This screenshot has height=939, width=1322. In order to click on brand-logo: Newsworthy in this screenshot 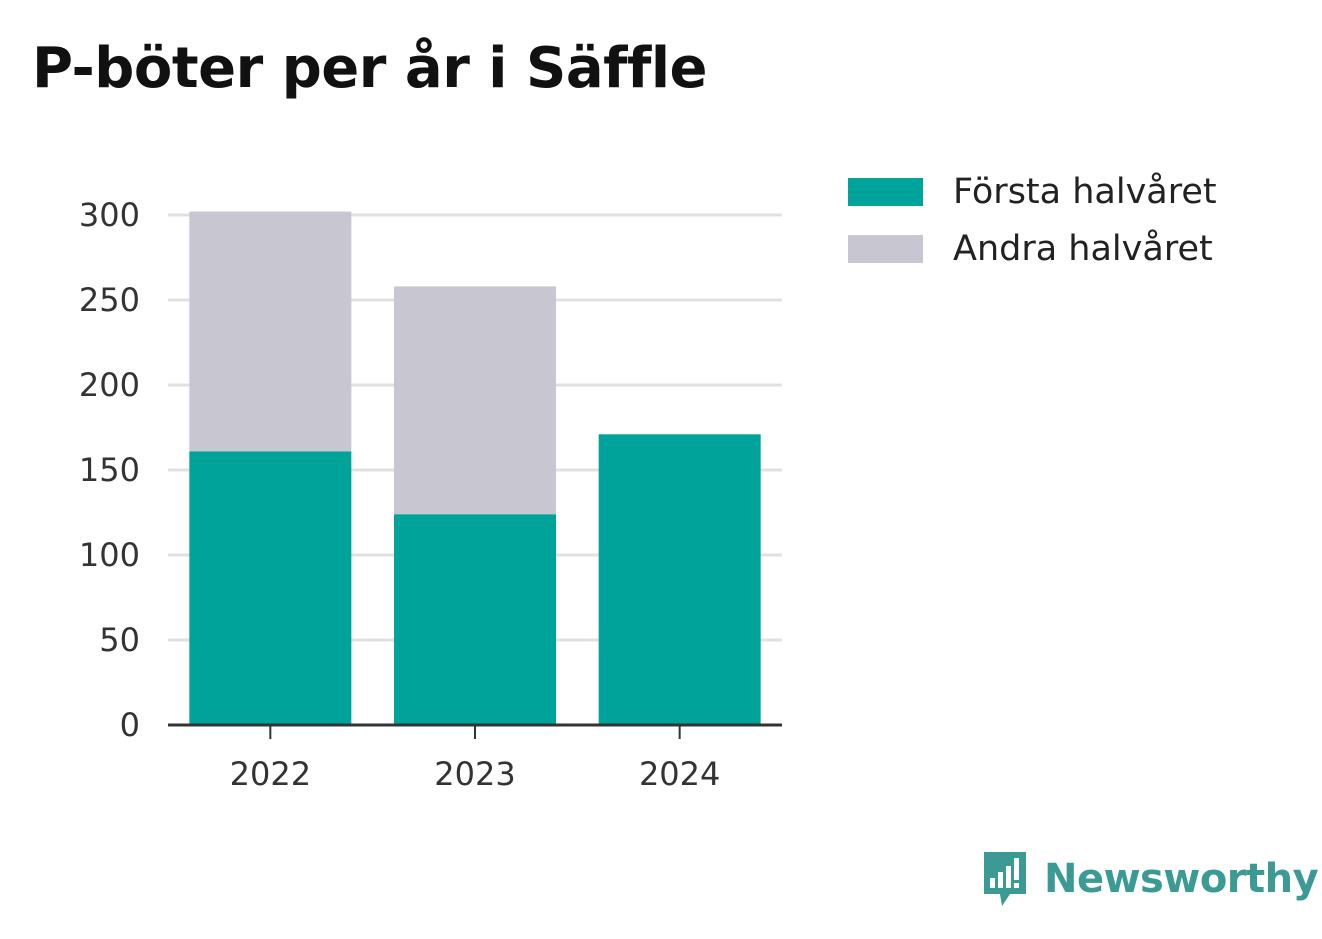, I will do `click(1149, 879)`.